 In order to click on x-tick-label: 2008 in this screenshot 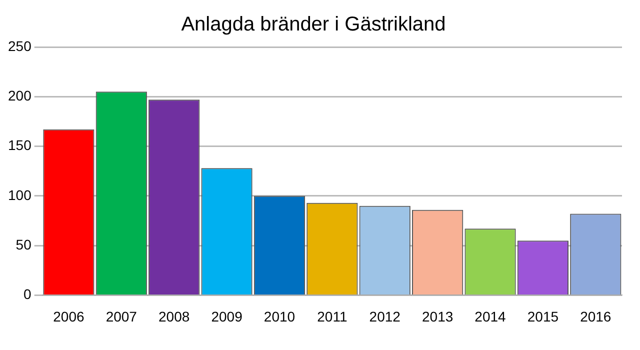, I will do `click(174, 316)`.